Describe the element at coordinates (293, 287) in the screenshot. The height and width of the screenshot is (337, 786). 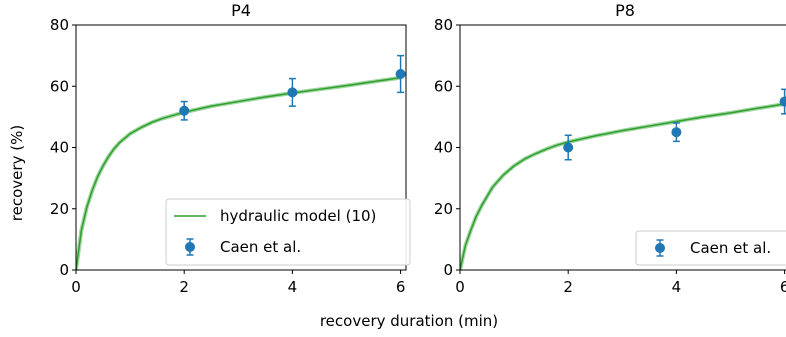
I see `x-tick-label-p4-2: 4` at that location.